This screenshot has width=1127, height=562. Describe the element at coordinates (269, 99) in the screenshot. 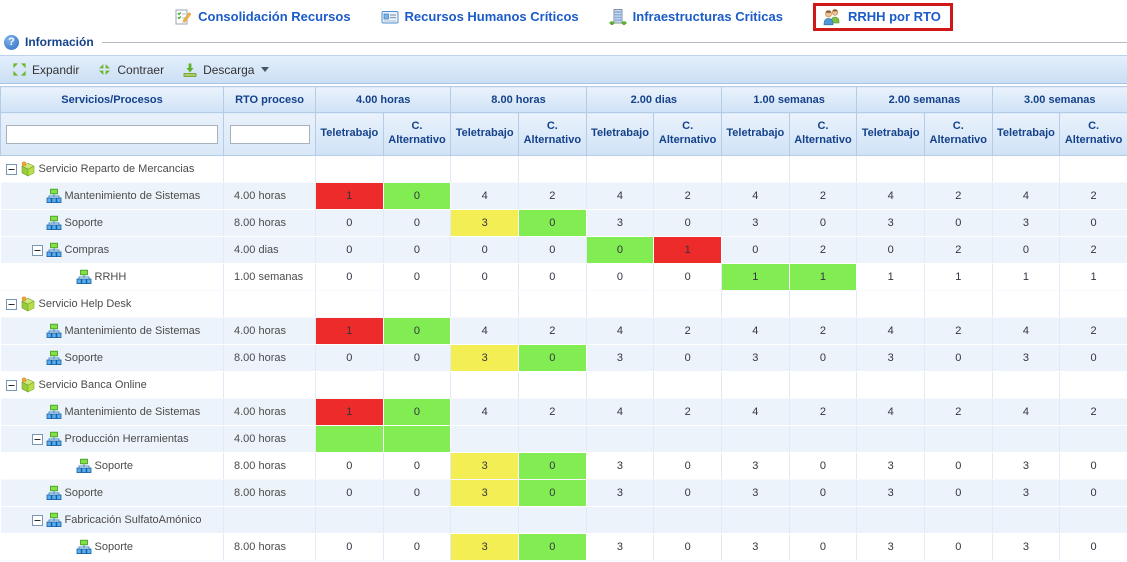

I see `rto-column-header: RTO proceso` at that location.